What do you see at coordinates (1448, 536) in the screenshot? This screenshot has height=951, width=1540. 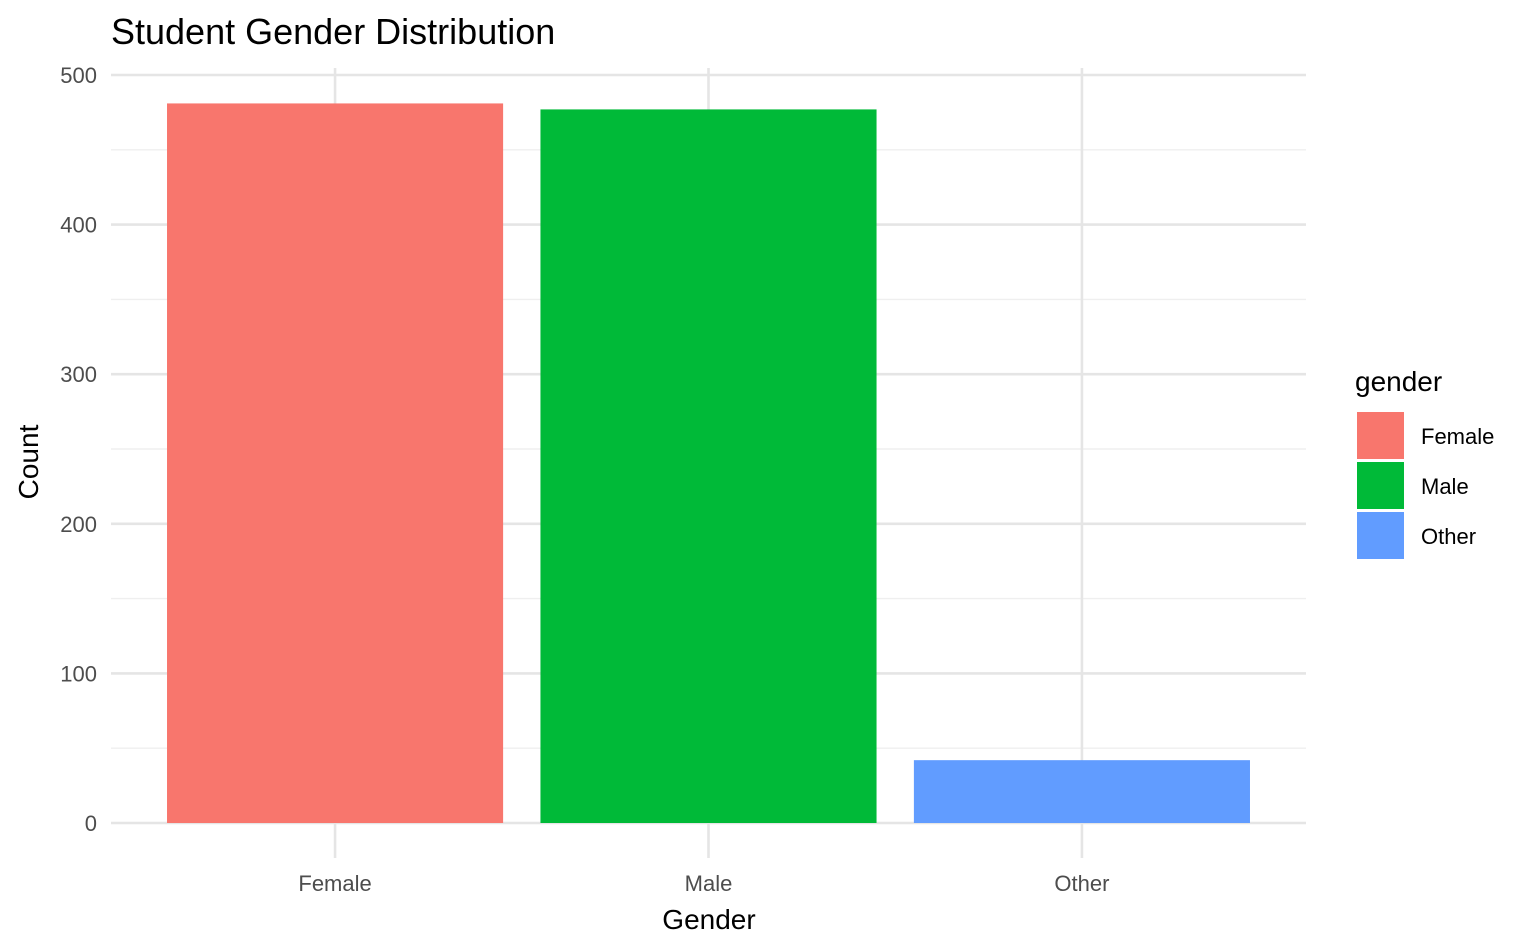 I see `legend-label-other: Other` at bounding box center [1448, 536].